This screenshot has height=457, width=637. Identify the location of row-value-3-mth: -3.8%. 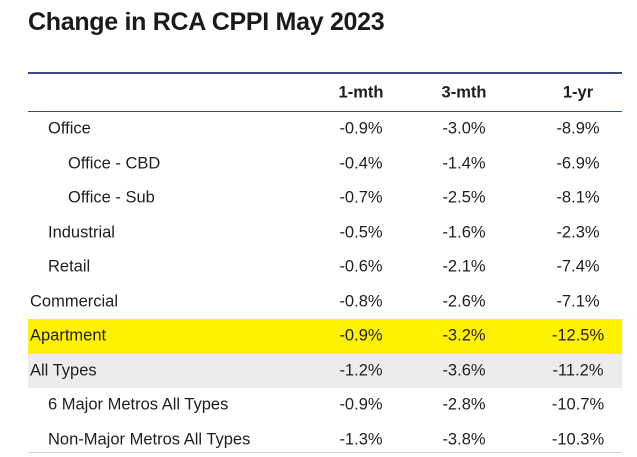
(464, 439).